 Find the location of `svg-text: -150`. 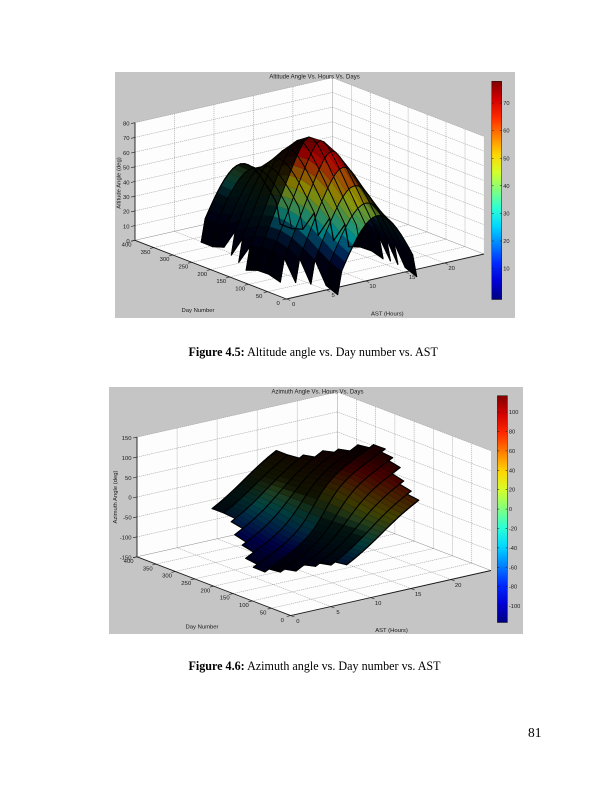

svg-text: -150 is located at coordinates (126, 559).